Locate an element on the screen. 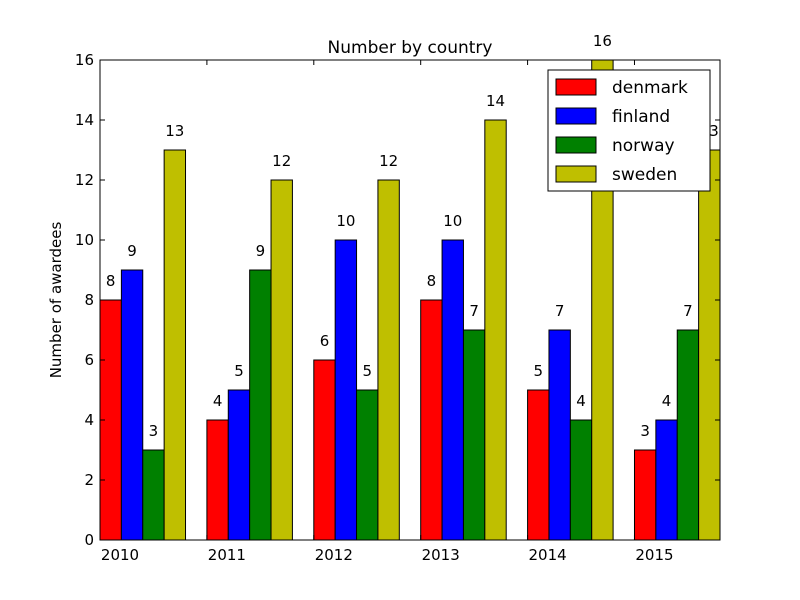  value-label-norway-2010: 3 is located at coordinates (154, 431).